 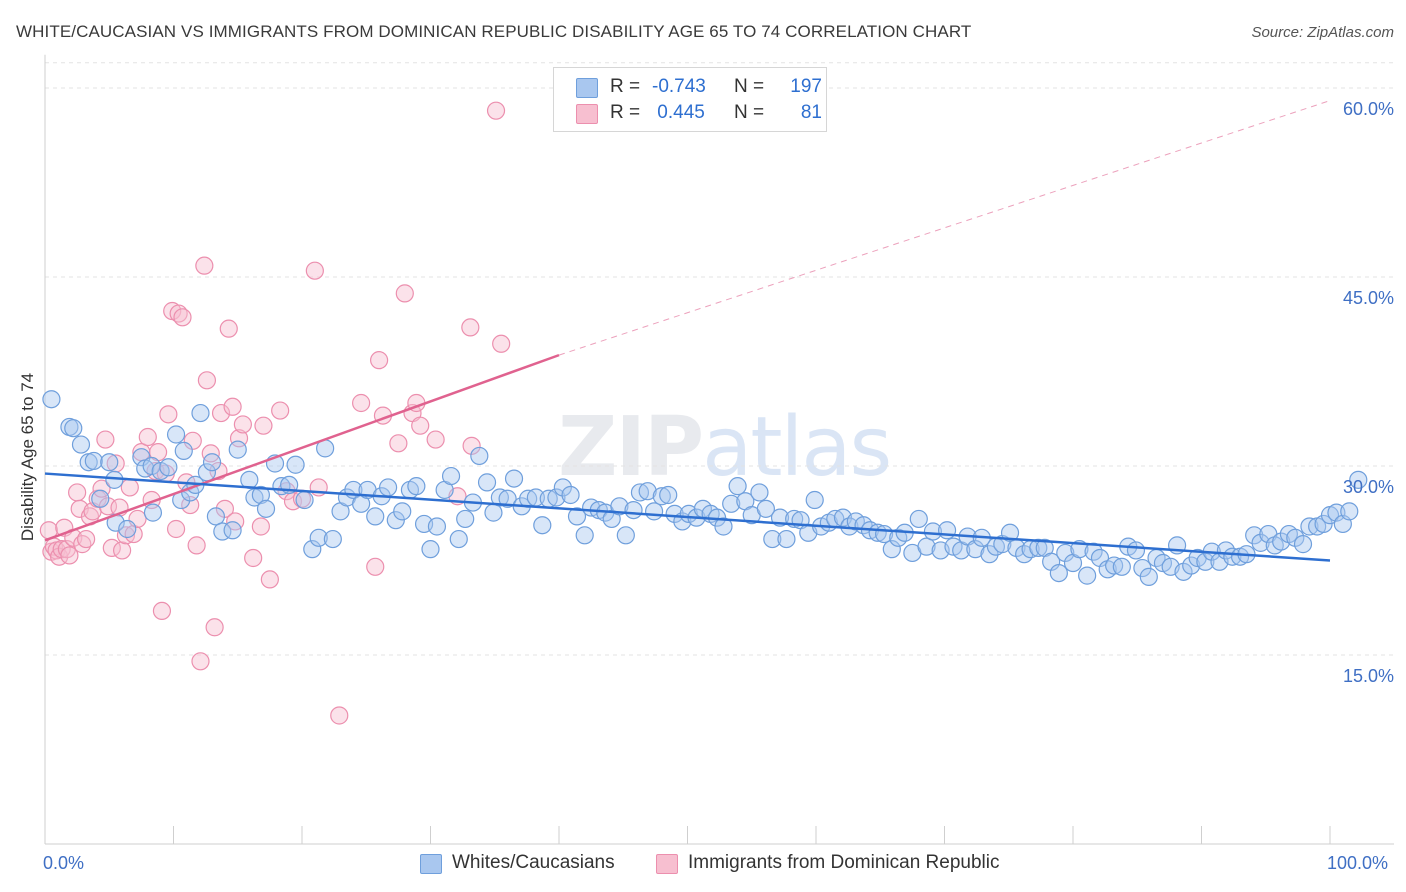 I want to click on legend-n-value: 81, so click(x=811, y=112).